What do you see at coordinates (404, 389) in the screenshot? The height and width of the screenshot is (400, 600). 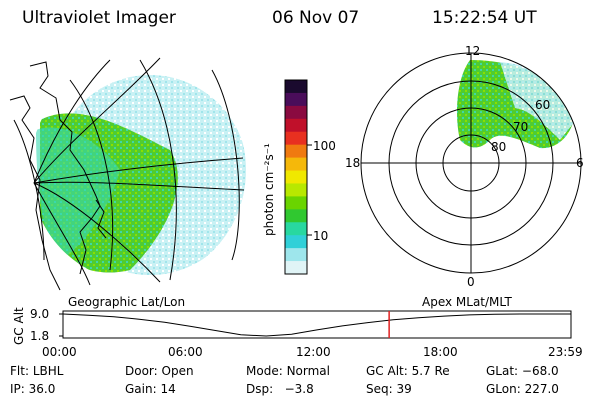 I see `info-value: 39` at bounding box center [404, 389].